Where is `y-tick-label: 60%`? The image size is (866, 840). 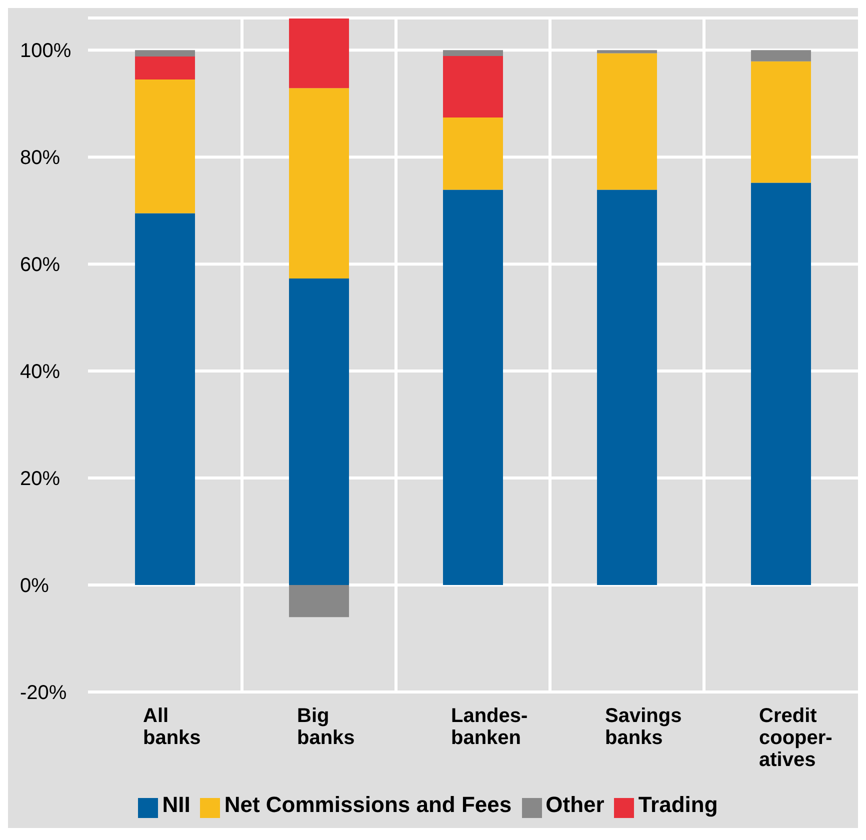
y-tick-label: 60% is located at coordinates (40, 265).